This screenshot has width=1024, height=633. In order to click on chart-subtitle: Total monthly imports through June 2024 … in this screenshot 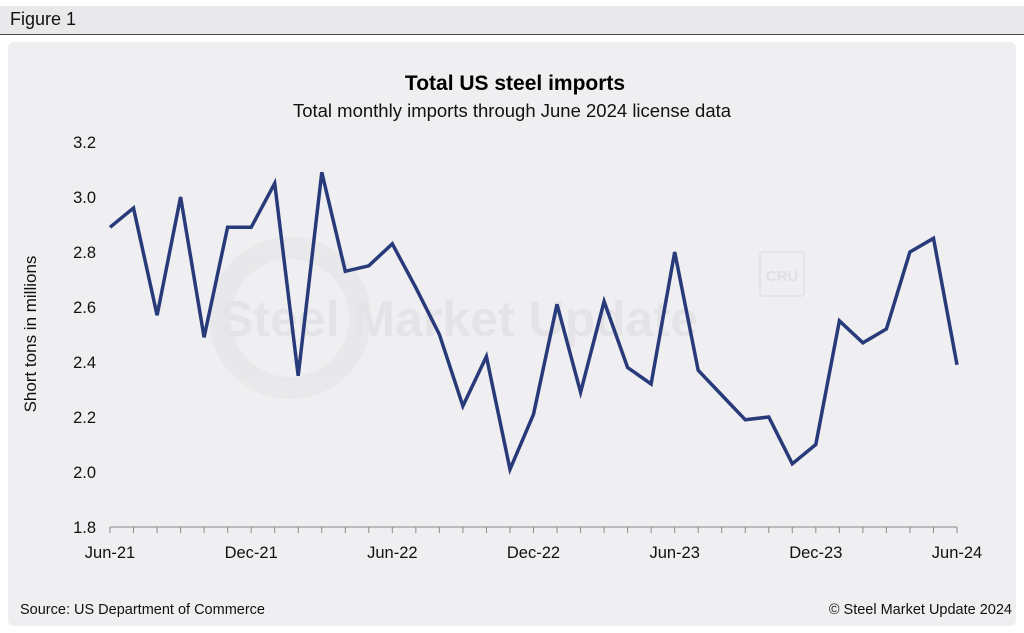, I will do `click(512, 110)`.